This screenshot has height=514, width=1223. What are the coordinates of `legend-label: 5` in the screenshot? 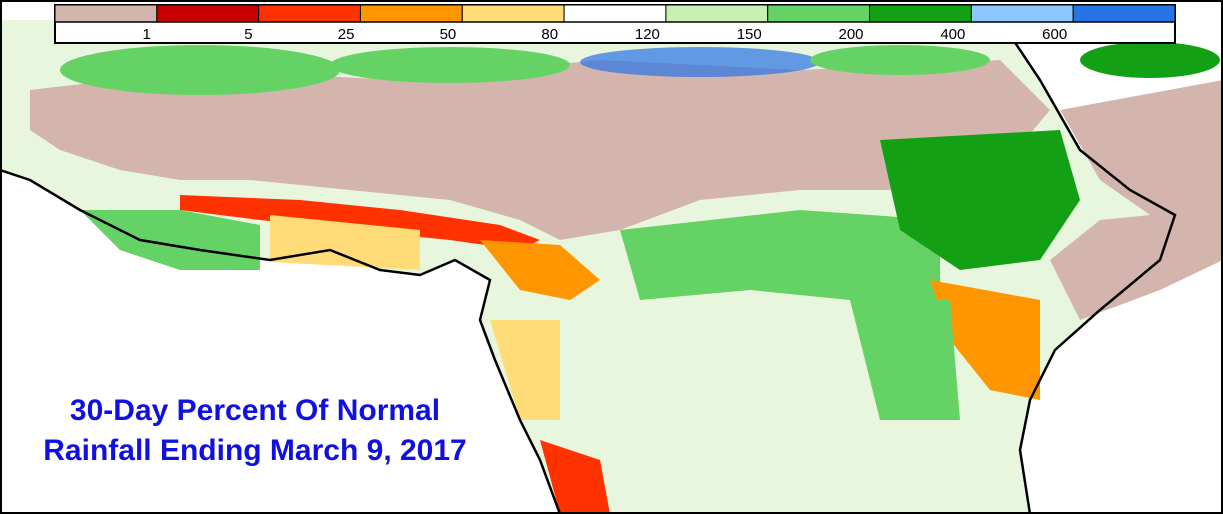 It's located at (248, 34).